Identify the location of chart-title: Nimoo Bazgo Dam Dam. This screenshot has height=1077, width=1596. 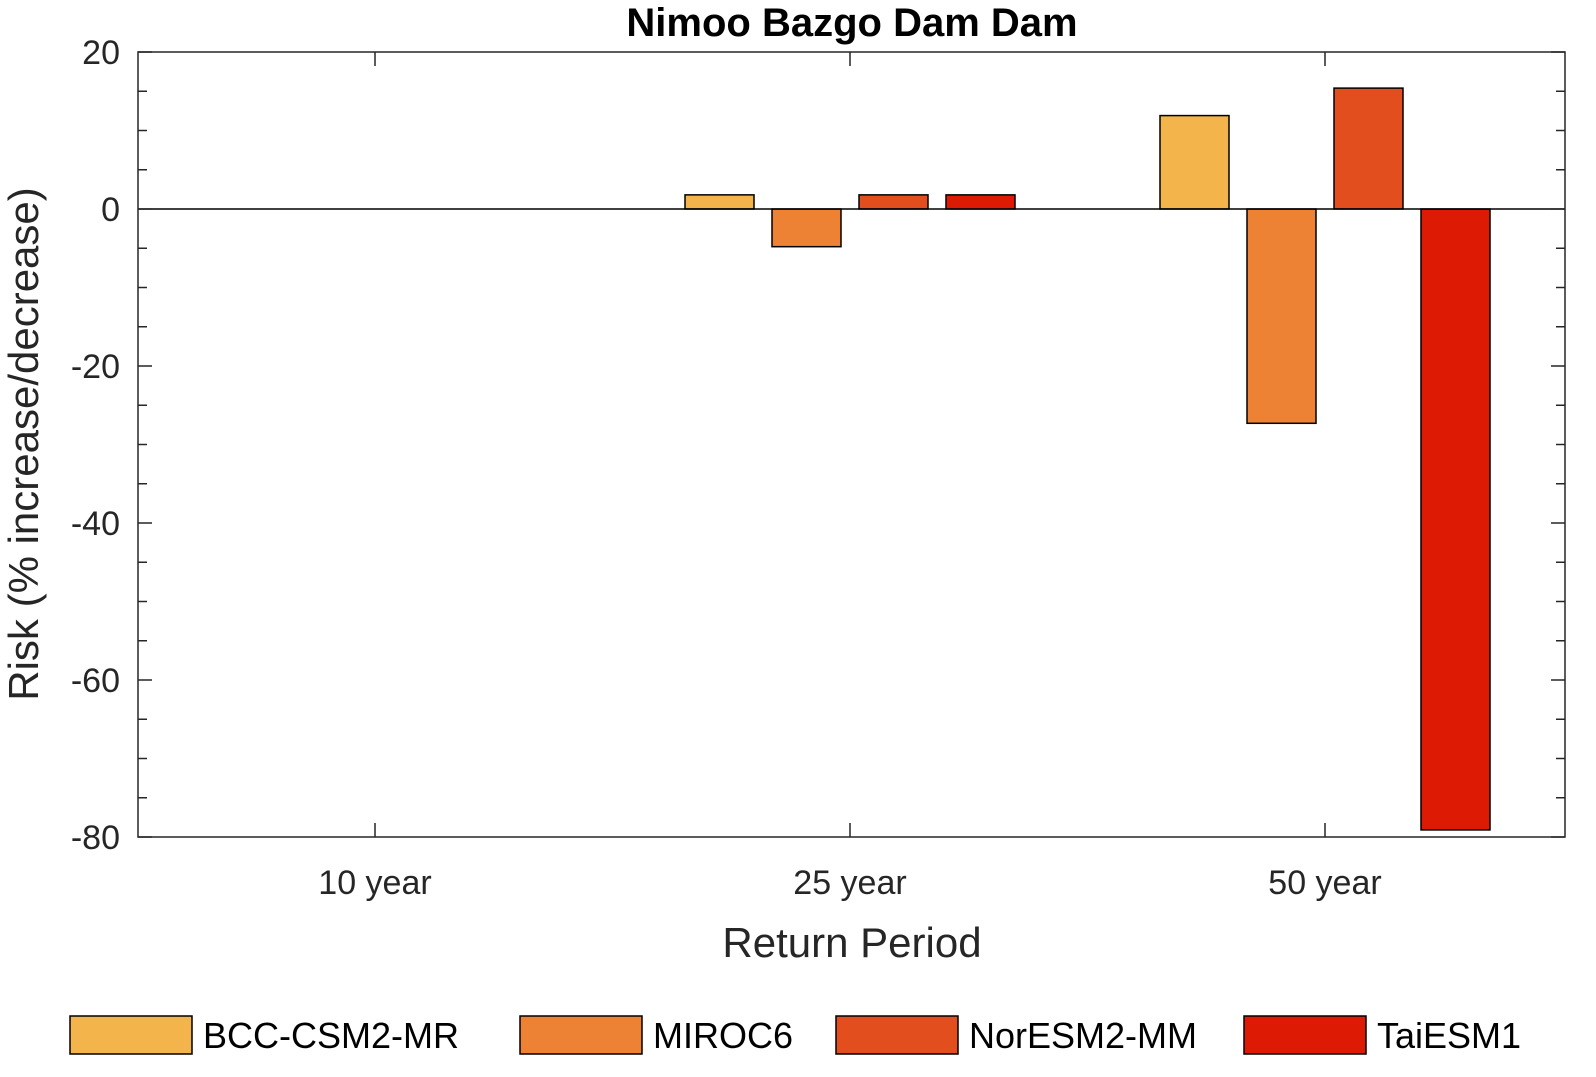
(851, 23).